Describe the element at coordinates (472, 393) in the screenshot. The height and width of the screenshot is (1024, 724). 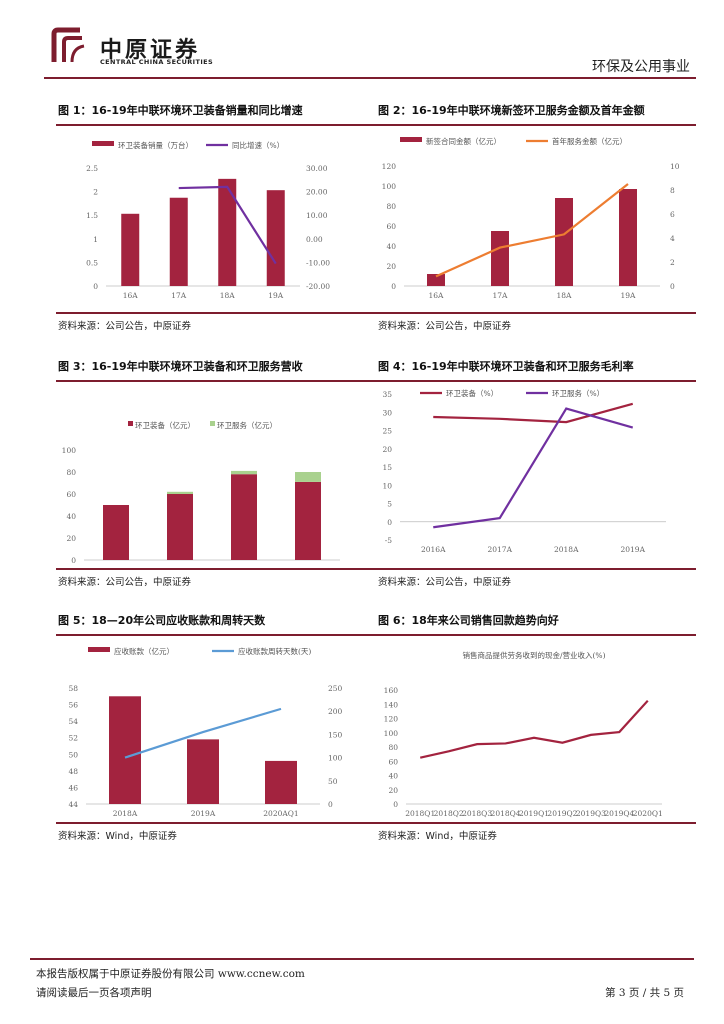
I see `legend-label: 环卫装备（%）` at that location.